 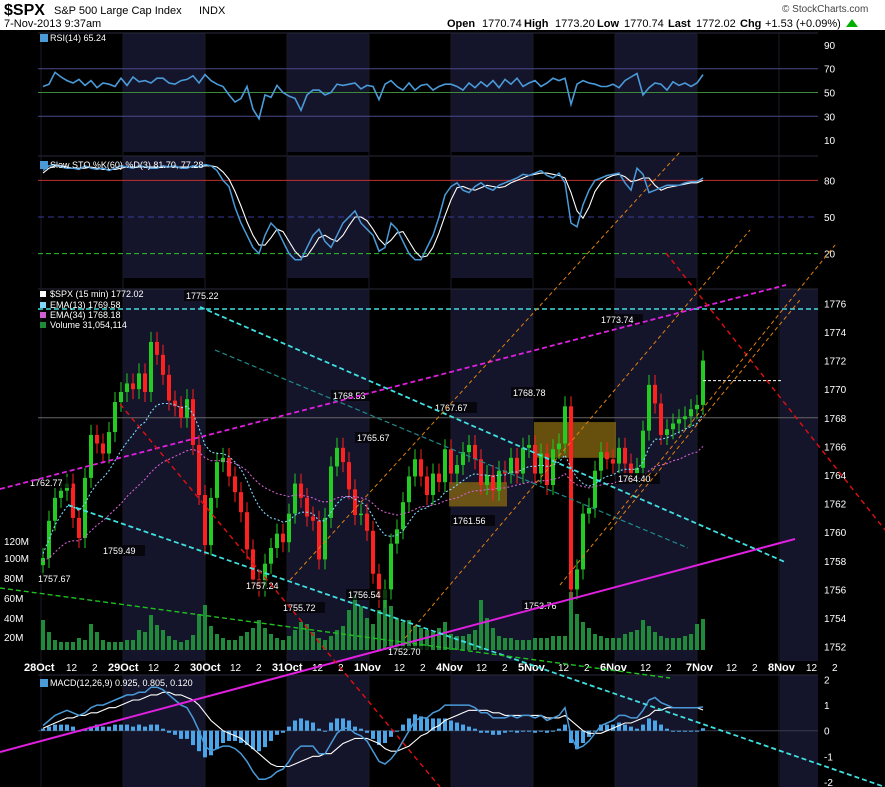 I want to click on price-point-label: 1762.77, so click(x=46, y=483).